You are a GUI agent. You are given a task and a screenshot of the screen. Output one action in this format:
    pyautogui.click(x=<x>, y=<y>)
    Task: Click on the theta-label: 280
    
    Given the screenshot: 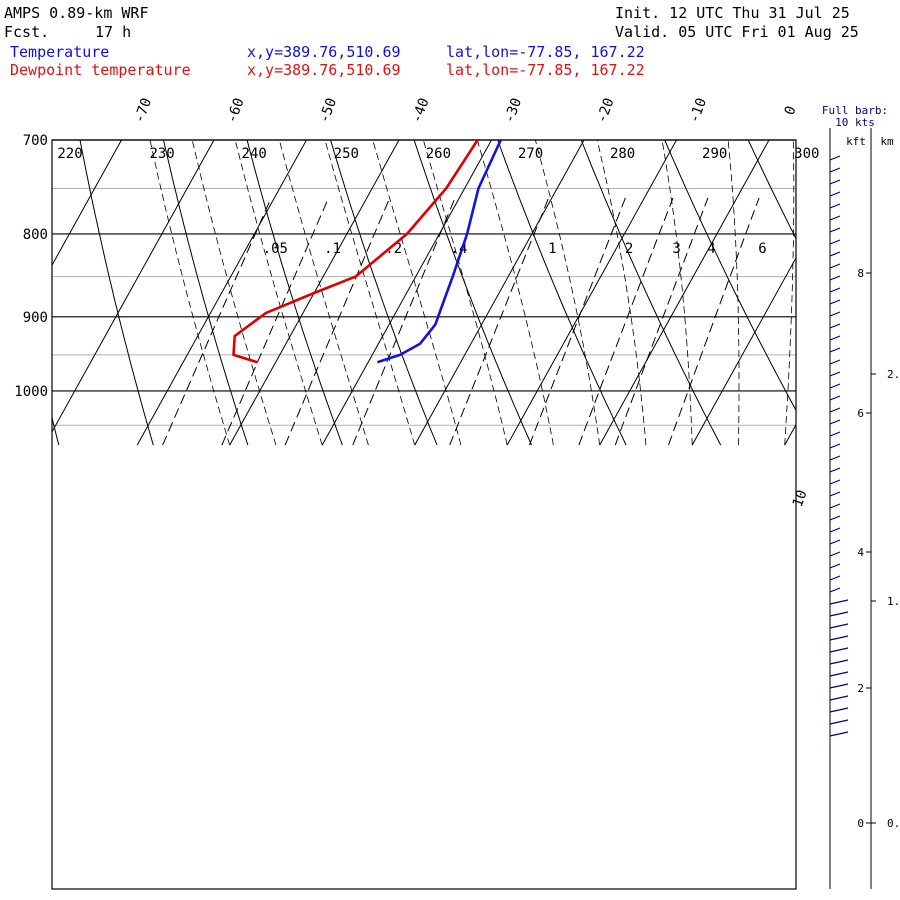 What is the action you would take?
    pyautogui.click(x=622, y=154)
    